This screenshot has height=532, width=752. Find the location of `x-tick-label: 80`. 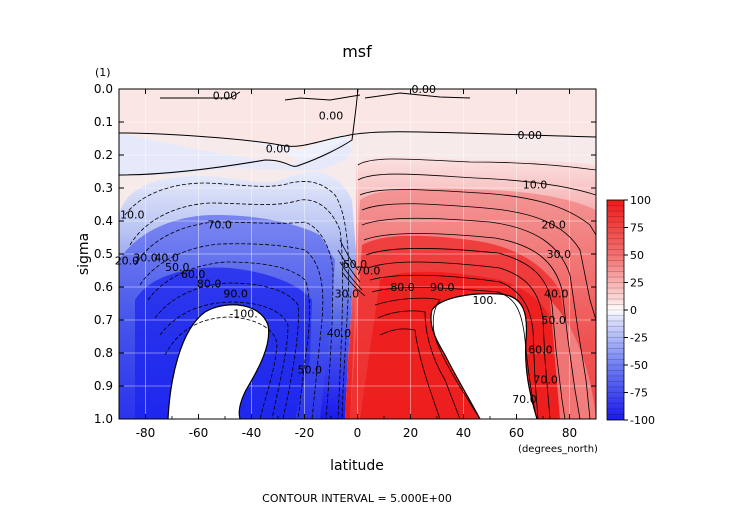

x-tick-label: 80 is located at coordinates (569, 433).